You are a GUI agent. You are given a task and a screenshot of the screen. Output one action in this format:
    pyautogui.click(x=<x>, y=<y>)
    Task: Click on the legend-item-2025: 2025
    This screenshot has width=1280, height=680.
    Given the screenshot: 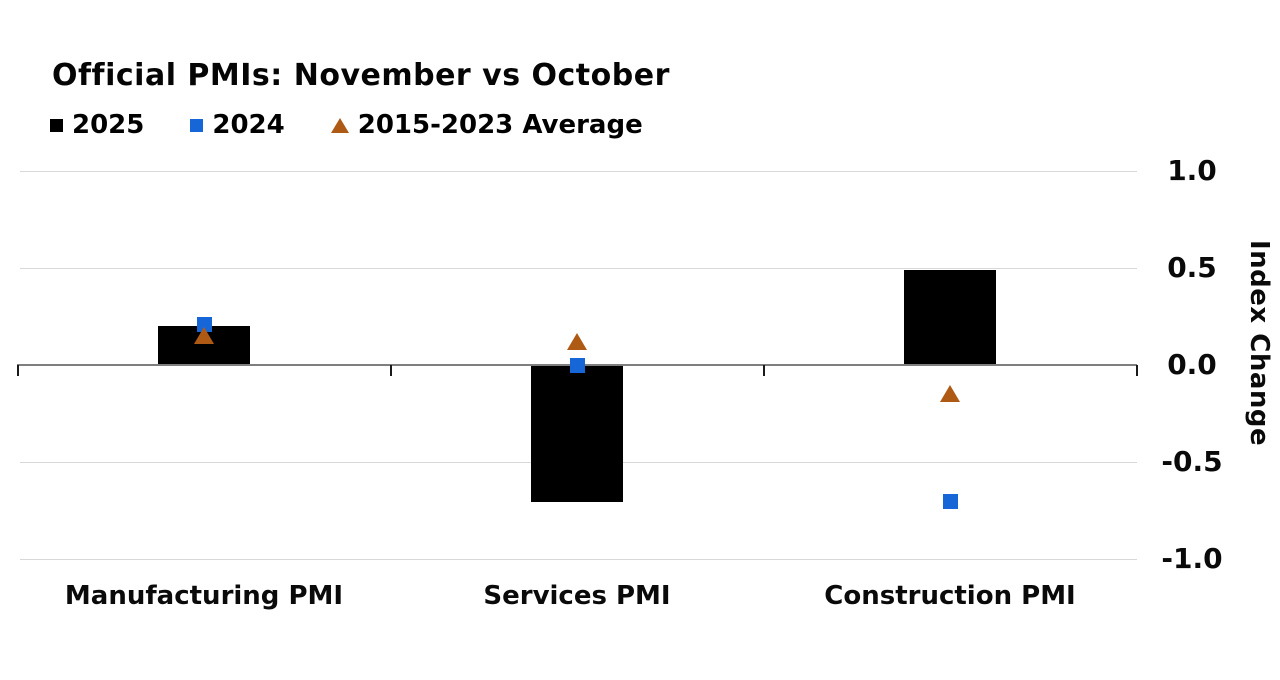 What is the action you would take?
    pyautogui.click(x=97, y=125)
    